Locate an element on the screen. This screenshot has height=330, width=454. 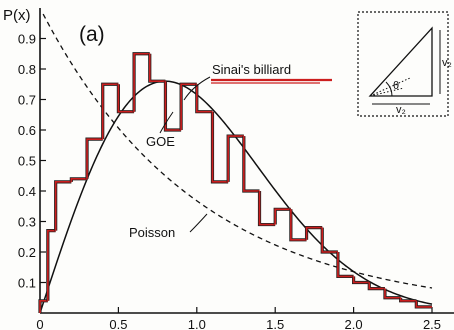
inset-angle-arc is located at coordinates (389, 89).